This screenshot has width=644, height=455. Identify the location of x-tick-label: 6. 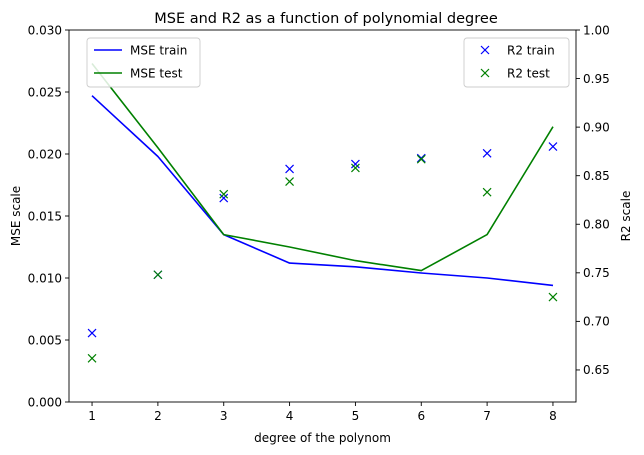
(421, 416).